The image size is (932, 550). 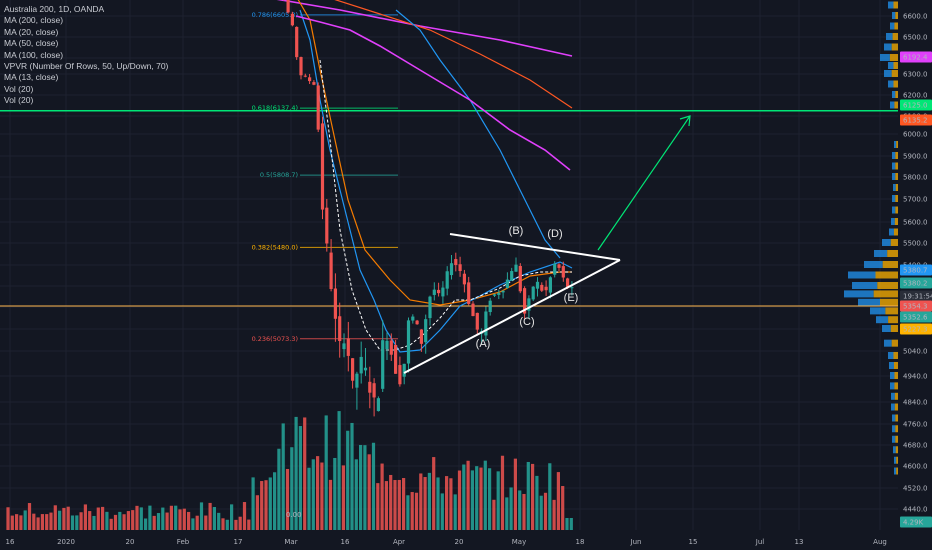 I want to click on time-axis-background, so click(x=466, y=540).